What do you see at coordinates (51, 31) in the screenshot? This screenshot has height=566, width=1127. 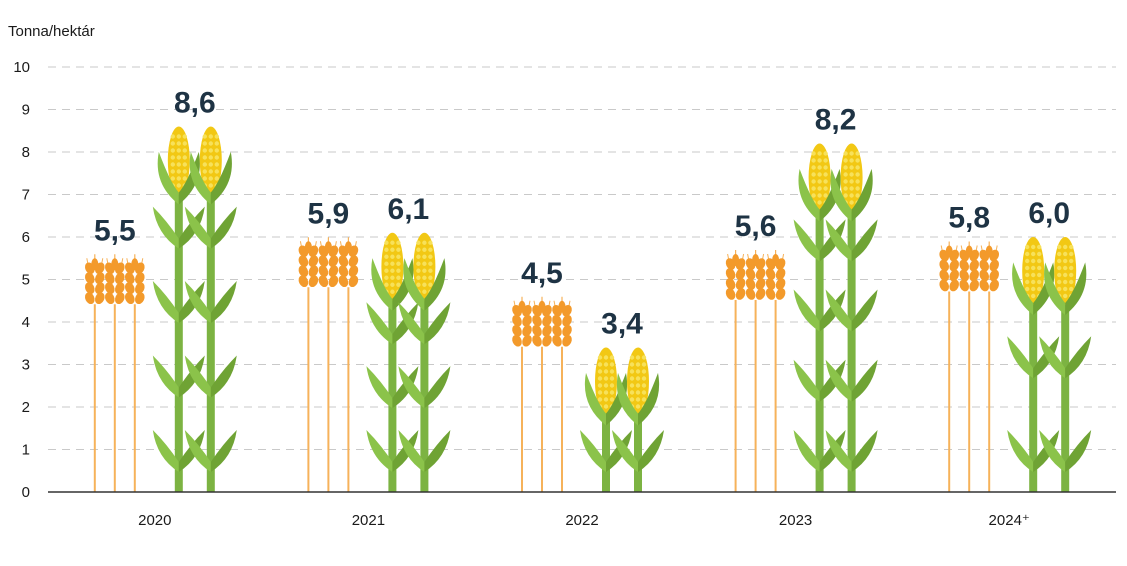 I see `y-axis-label: Tonna/hektár` at bounding box center [51, 31].